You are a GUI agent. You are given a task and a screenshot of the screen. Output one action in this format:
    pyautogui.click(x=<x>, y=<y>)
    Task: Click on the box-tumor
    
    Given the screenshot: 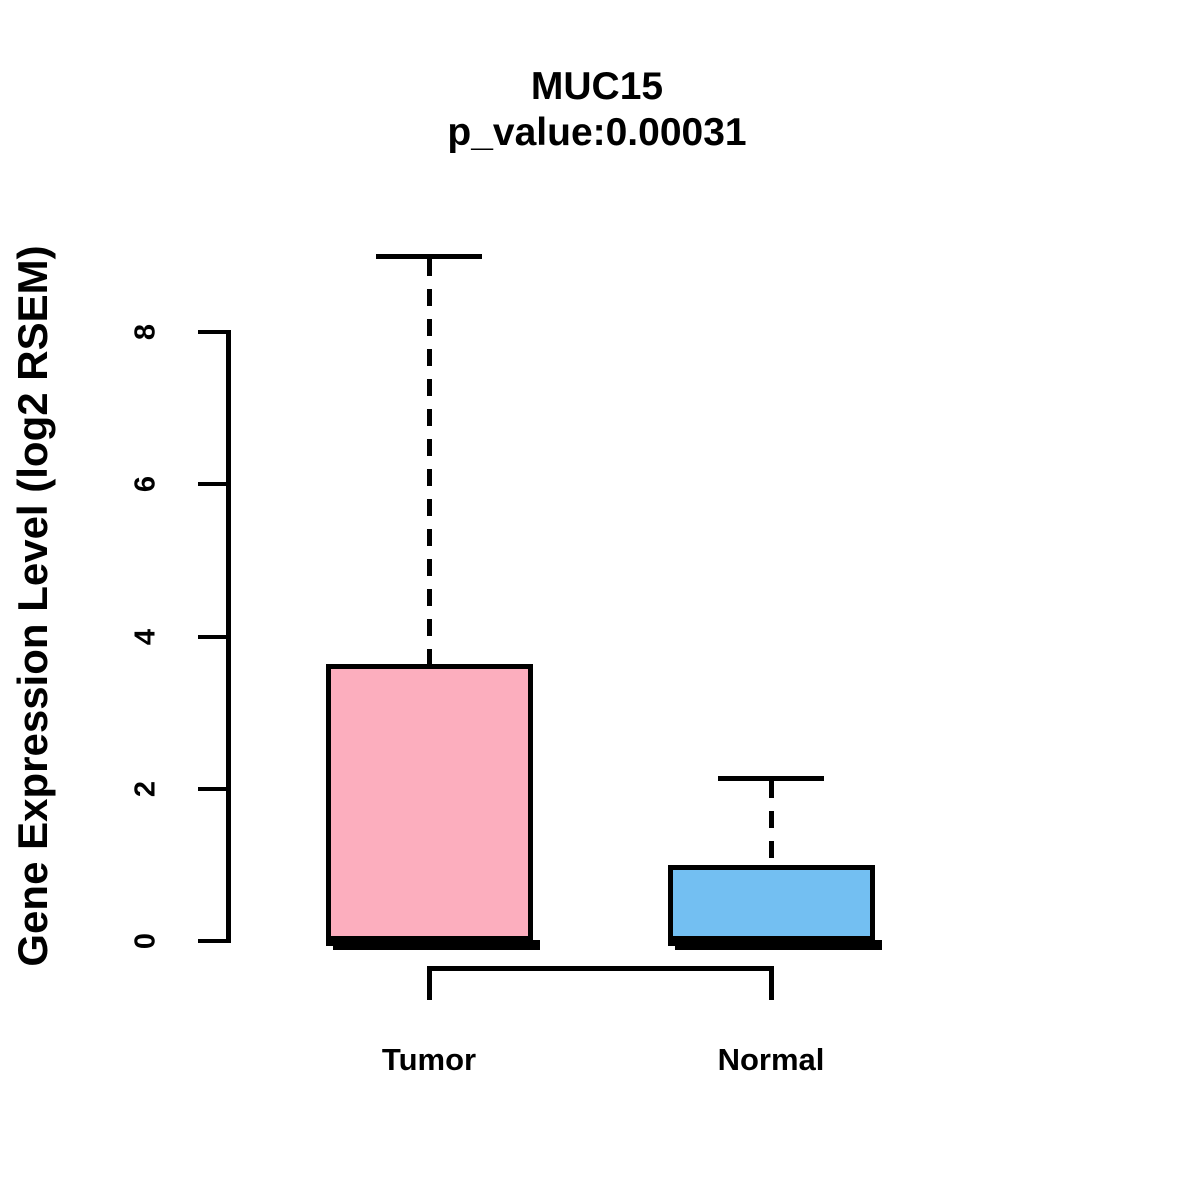 What is the action you would take?
    pyautogui.click(x=429, y=802)
    